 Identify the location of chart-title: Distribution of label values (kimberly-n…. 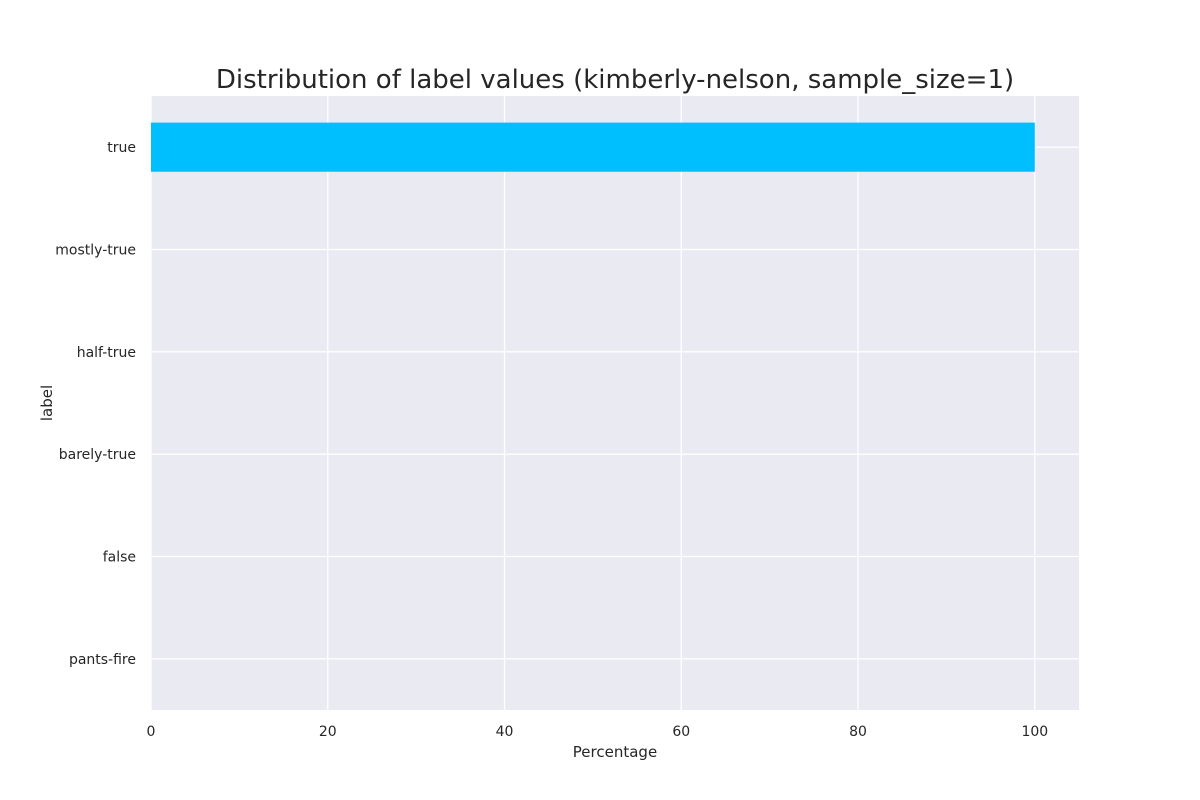
(615, 80).